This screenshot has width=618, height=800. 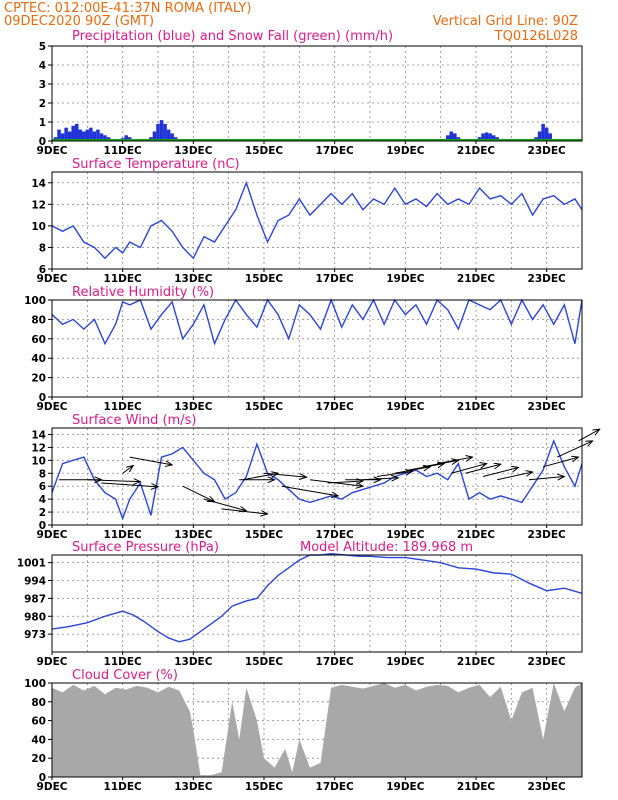 I want to click on wind-xtick-label: 19DEC, so click(x=405, y=535).